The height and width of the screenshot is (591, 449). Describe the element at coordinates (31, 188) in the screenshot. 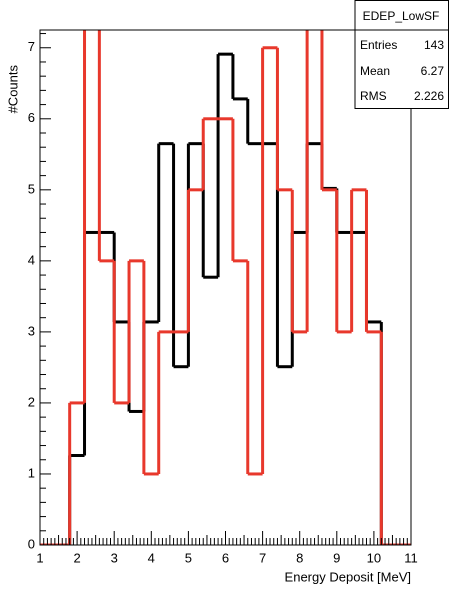

I see `y-tick-label: 5` at that location.